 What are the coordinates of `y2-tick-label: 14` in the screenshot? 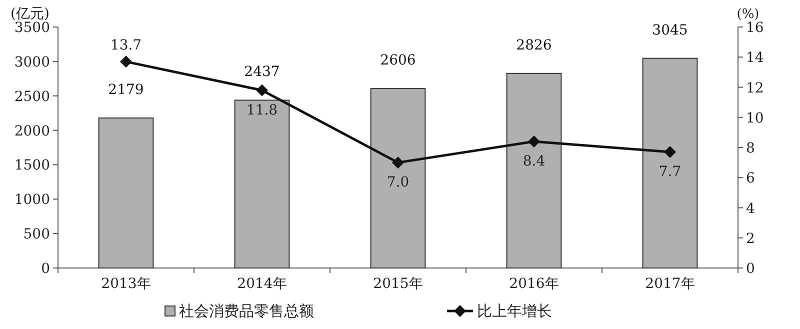 It's located at (755, 58).